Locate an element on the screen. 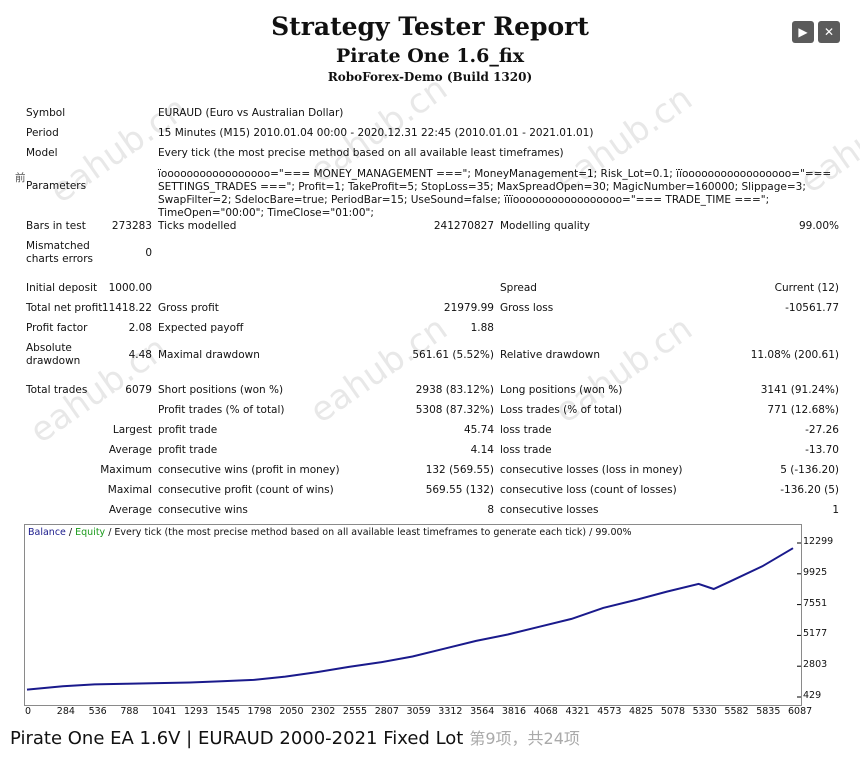 The height and width of the screenshot is (760, 860). x-tick-label: 0 is located at coordinates (28, 711).